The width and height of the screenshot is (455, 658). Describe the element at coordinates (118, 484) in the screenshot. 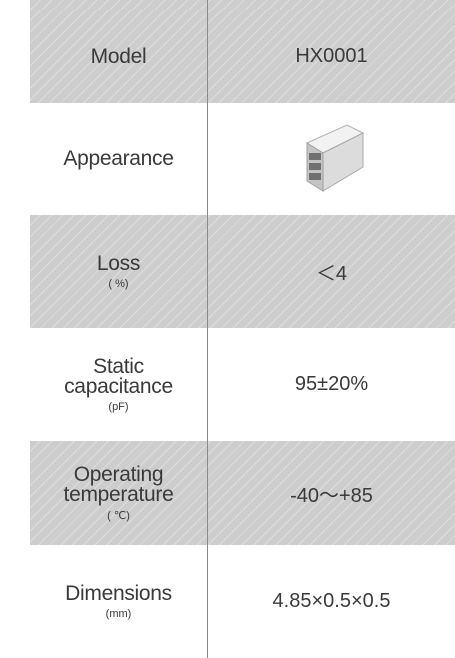

I see `row-label: Operating temperature` at that location.